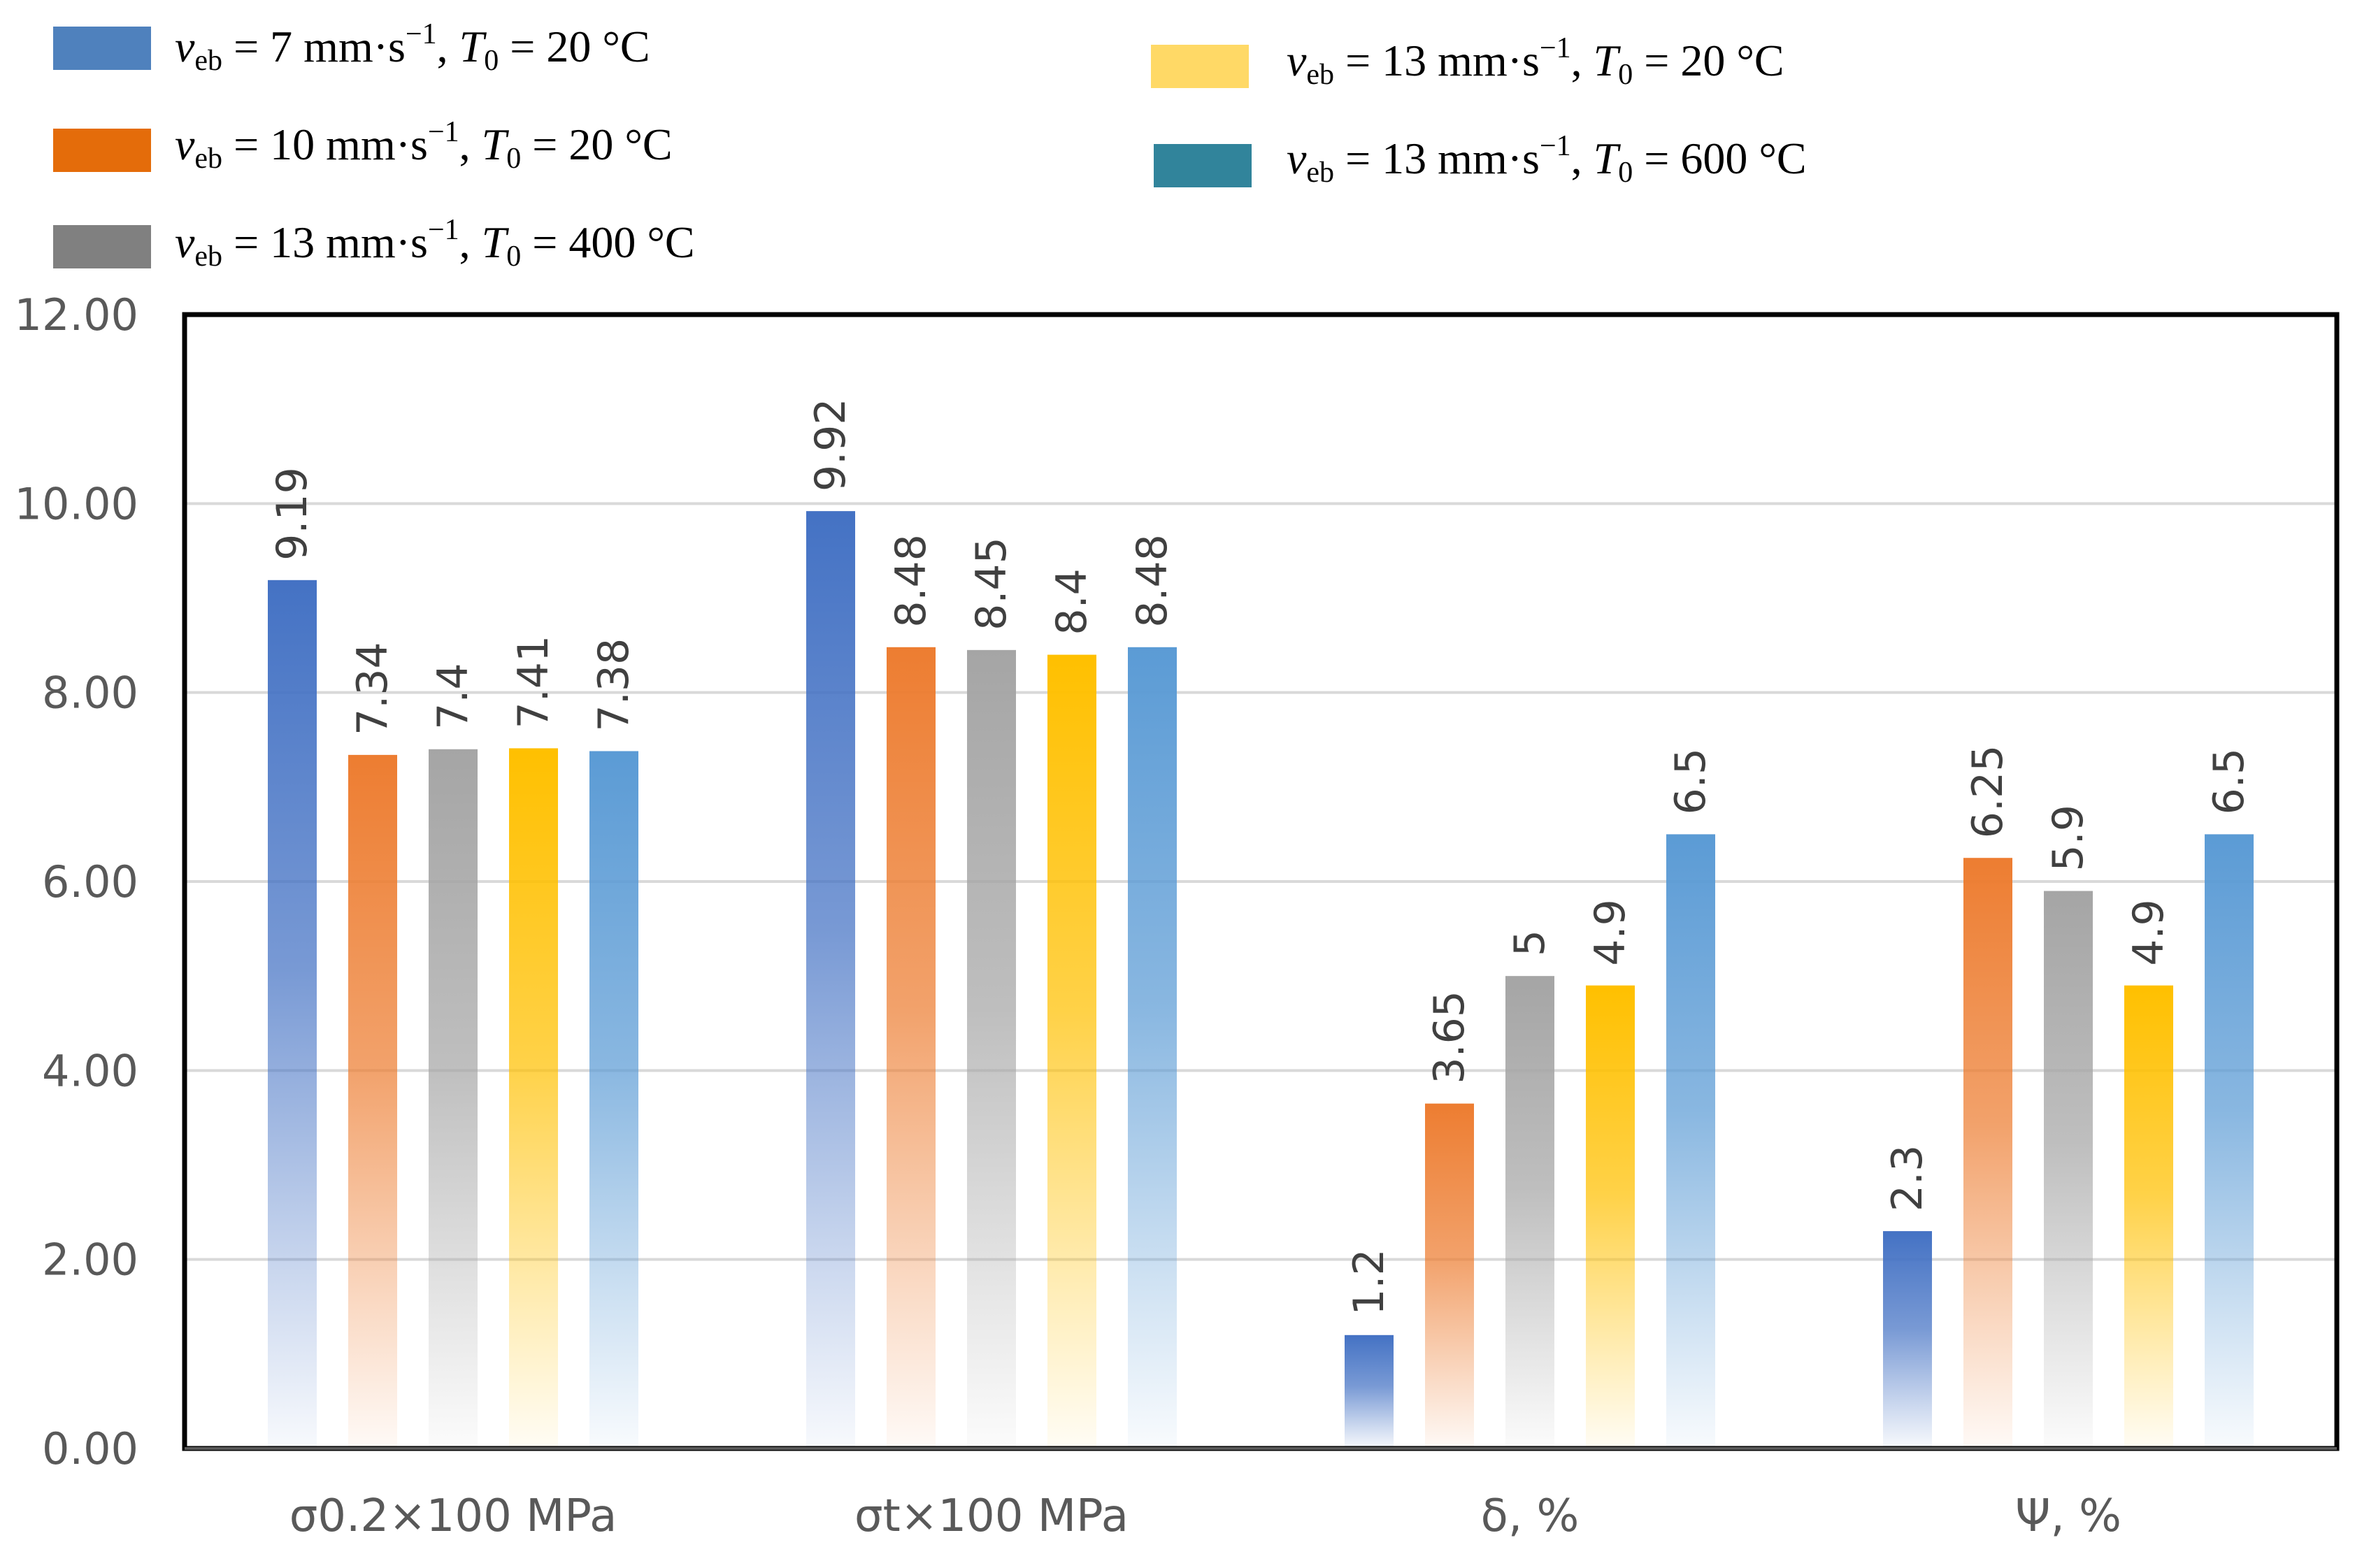 The image size is (2355, 1568). I want to click on legend-item: veb = 13 mm·s−1, T0 = 20 °C, so click(1467, 61).